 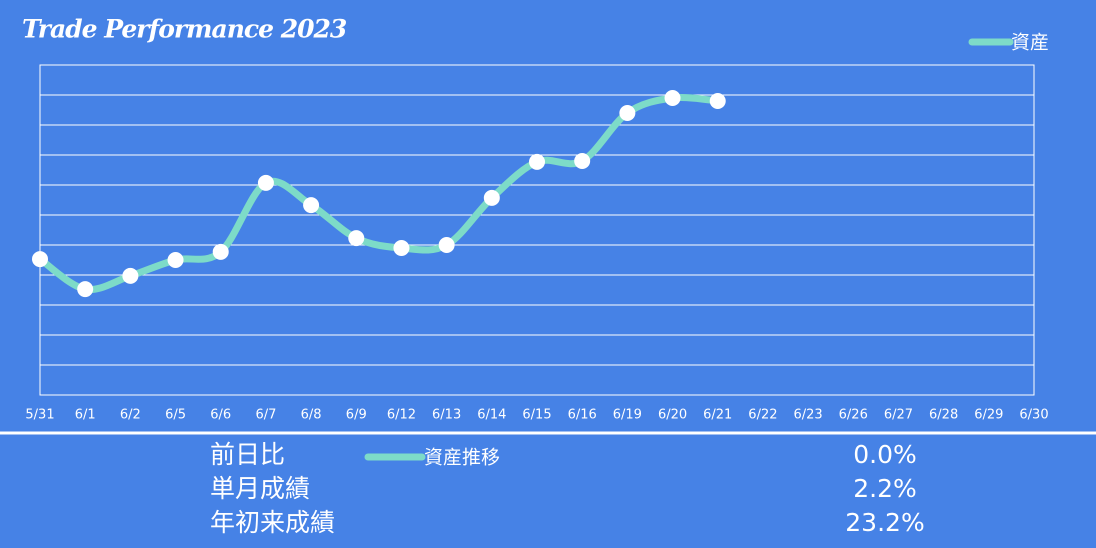 What do you see at coordinates (717, 415) in the screenshot?
I see `x-tick-label: 6/21` at bounding box center [717, 415].